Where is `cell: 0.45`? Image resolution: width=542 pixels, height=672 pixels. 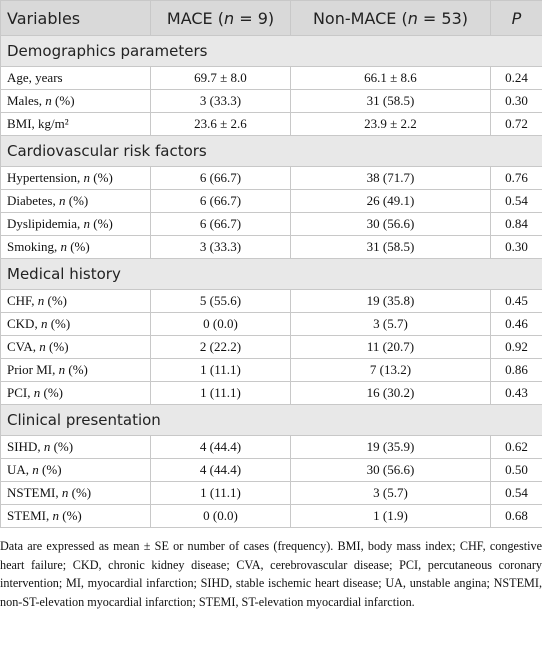 cell: 0.45 is located at coordinates (516, 301).